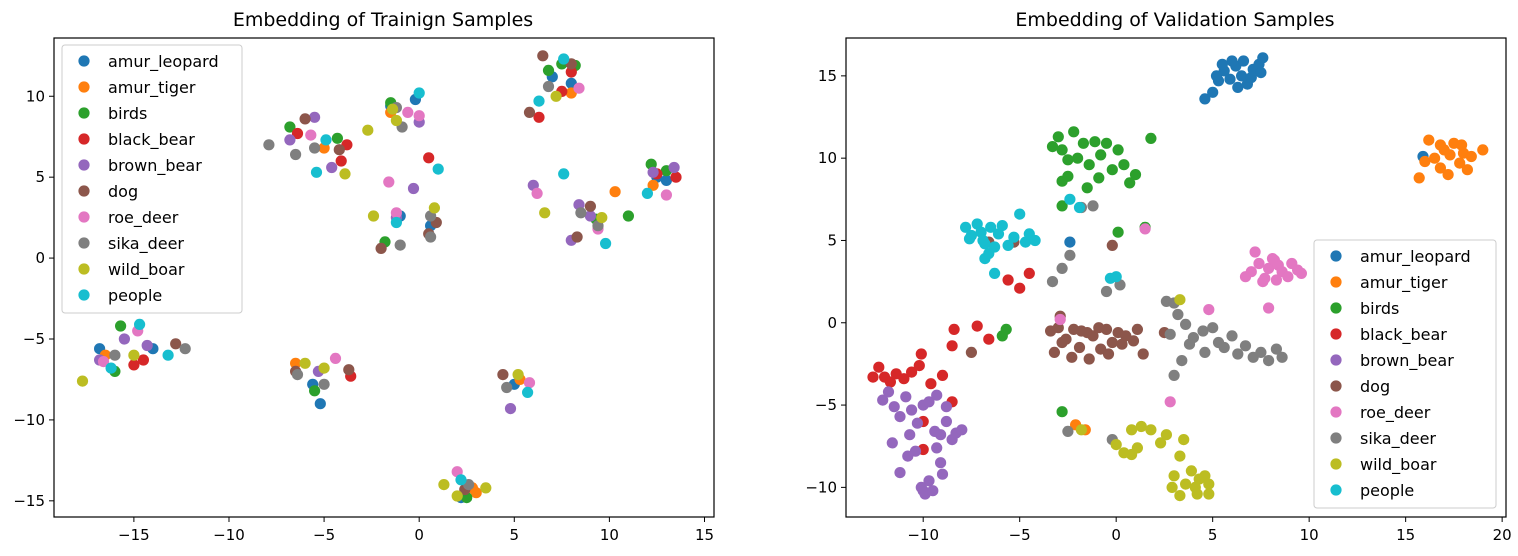  Describe the element at coordinates (1116, 535) in the screenshot. I see `x-tick-label: 0` at that location.